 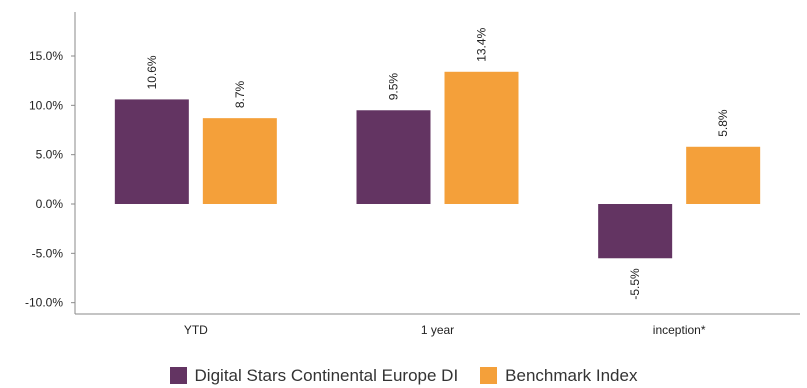 I want to click on legend-label-fund: Digital Stars Continental Europe DI, so click(x=326, y=375).